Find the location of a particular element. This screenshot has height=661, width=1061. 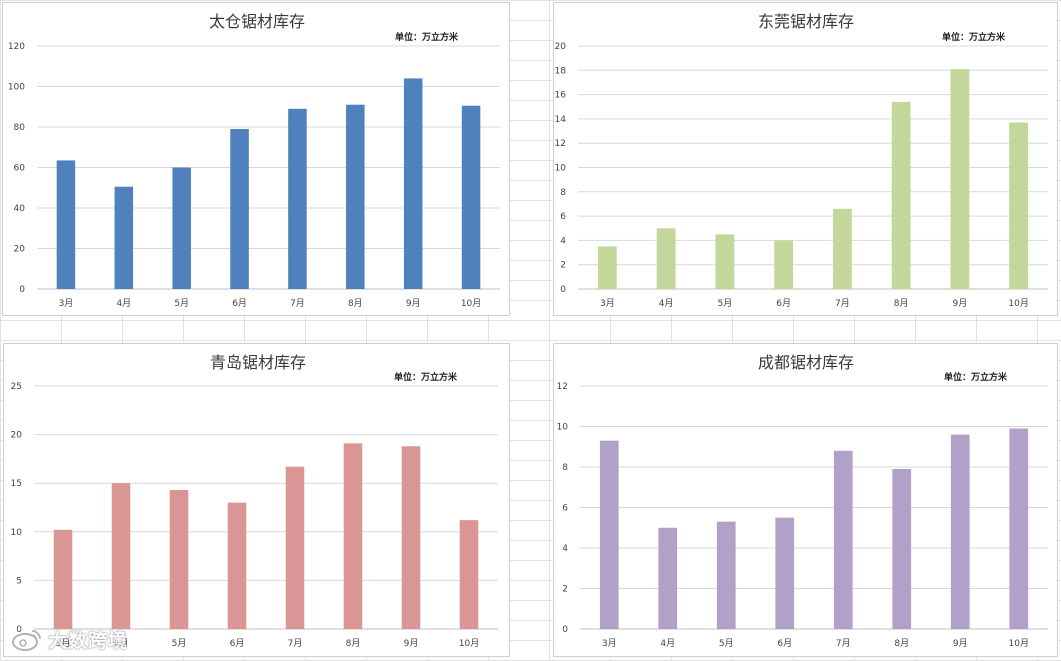

watermark-text: 大数跨境 is located at coordinates (88, 641).